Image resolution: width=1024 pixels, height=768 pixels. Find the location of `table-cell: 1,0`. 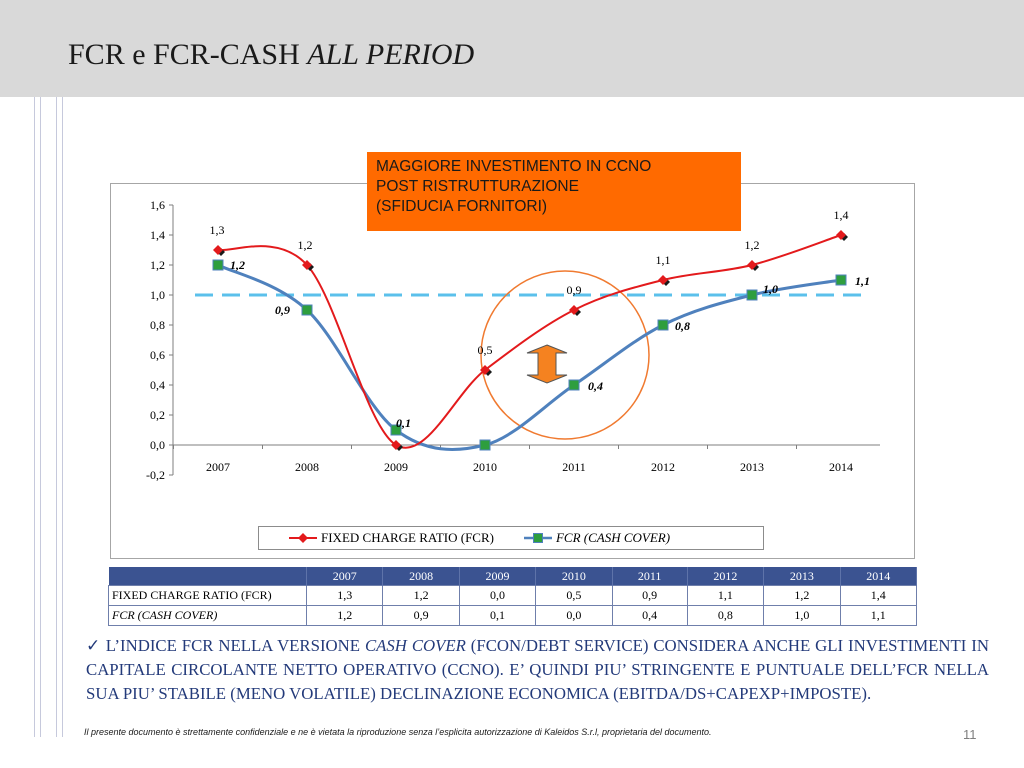

table-cell: 1,0 is located at coordinates (802, 615).